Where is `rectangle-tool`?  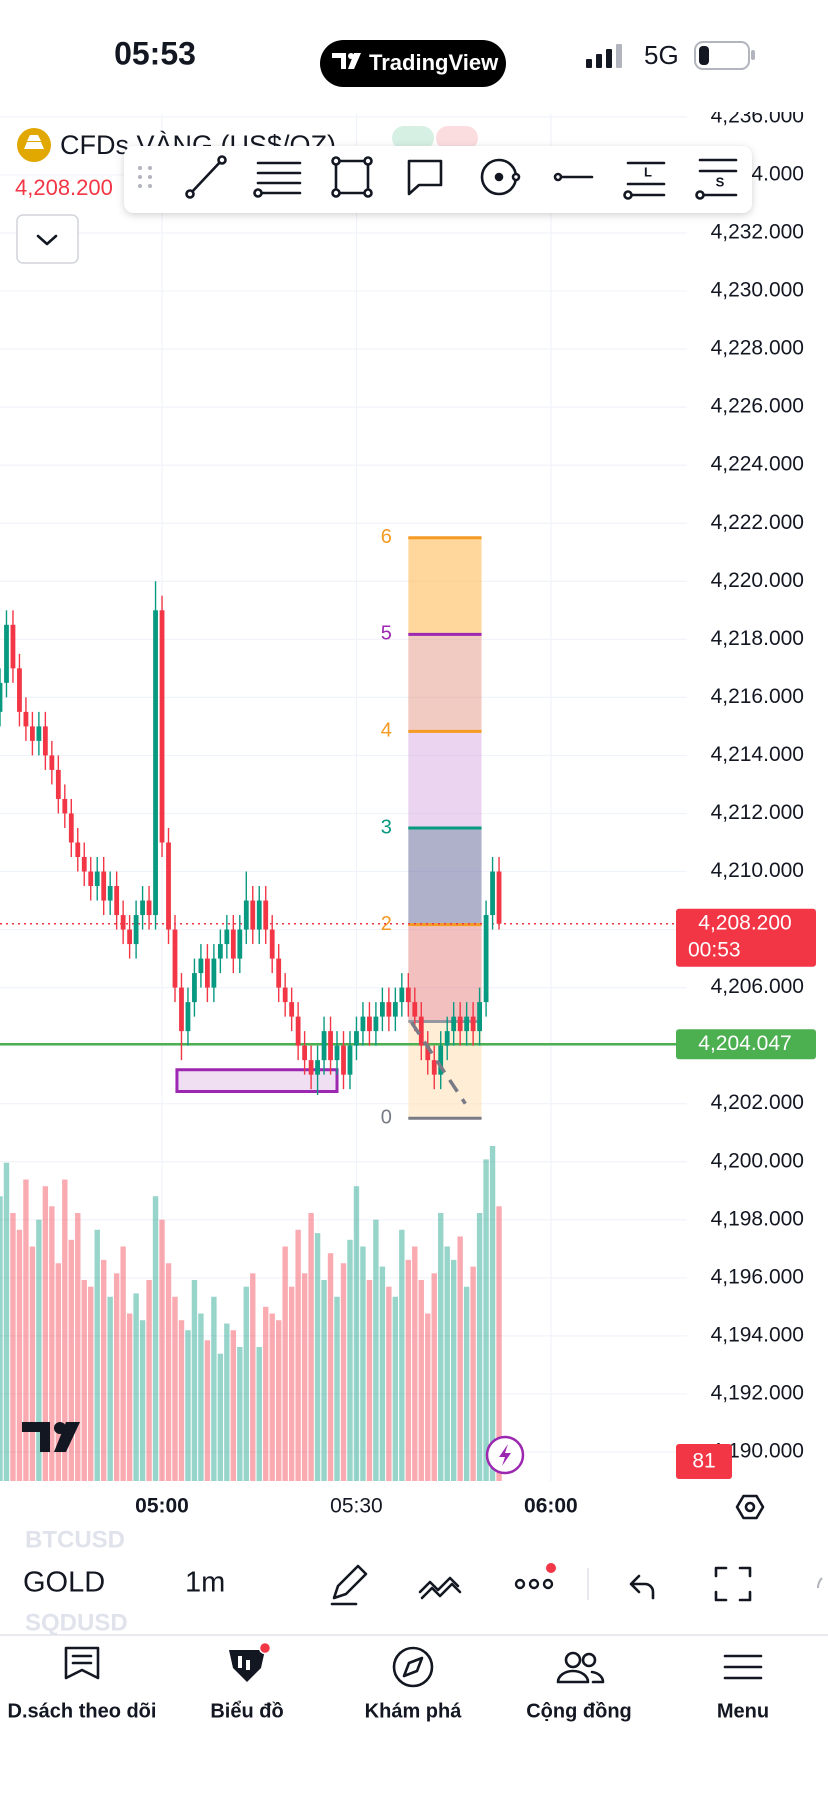
rectangle-tool is located at coordinates (352, 177).